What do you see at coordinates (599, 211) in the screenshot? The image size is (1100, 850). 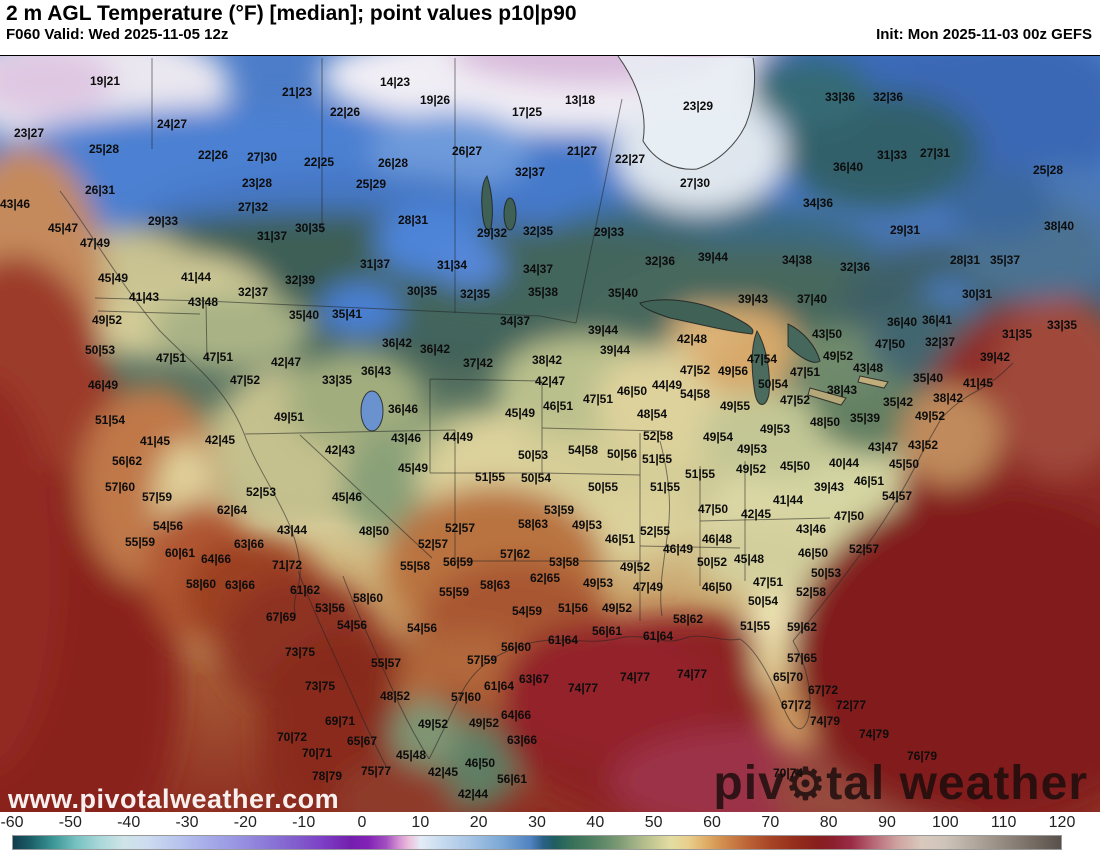 I see `ontario-manitoba-border` at bounding box center [599, 211].